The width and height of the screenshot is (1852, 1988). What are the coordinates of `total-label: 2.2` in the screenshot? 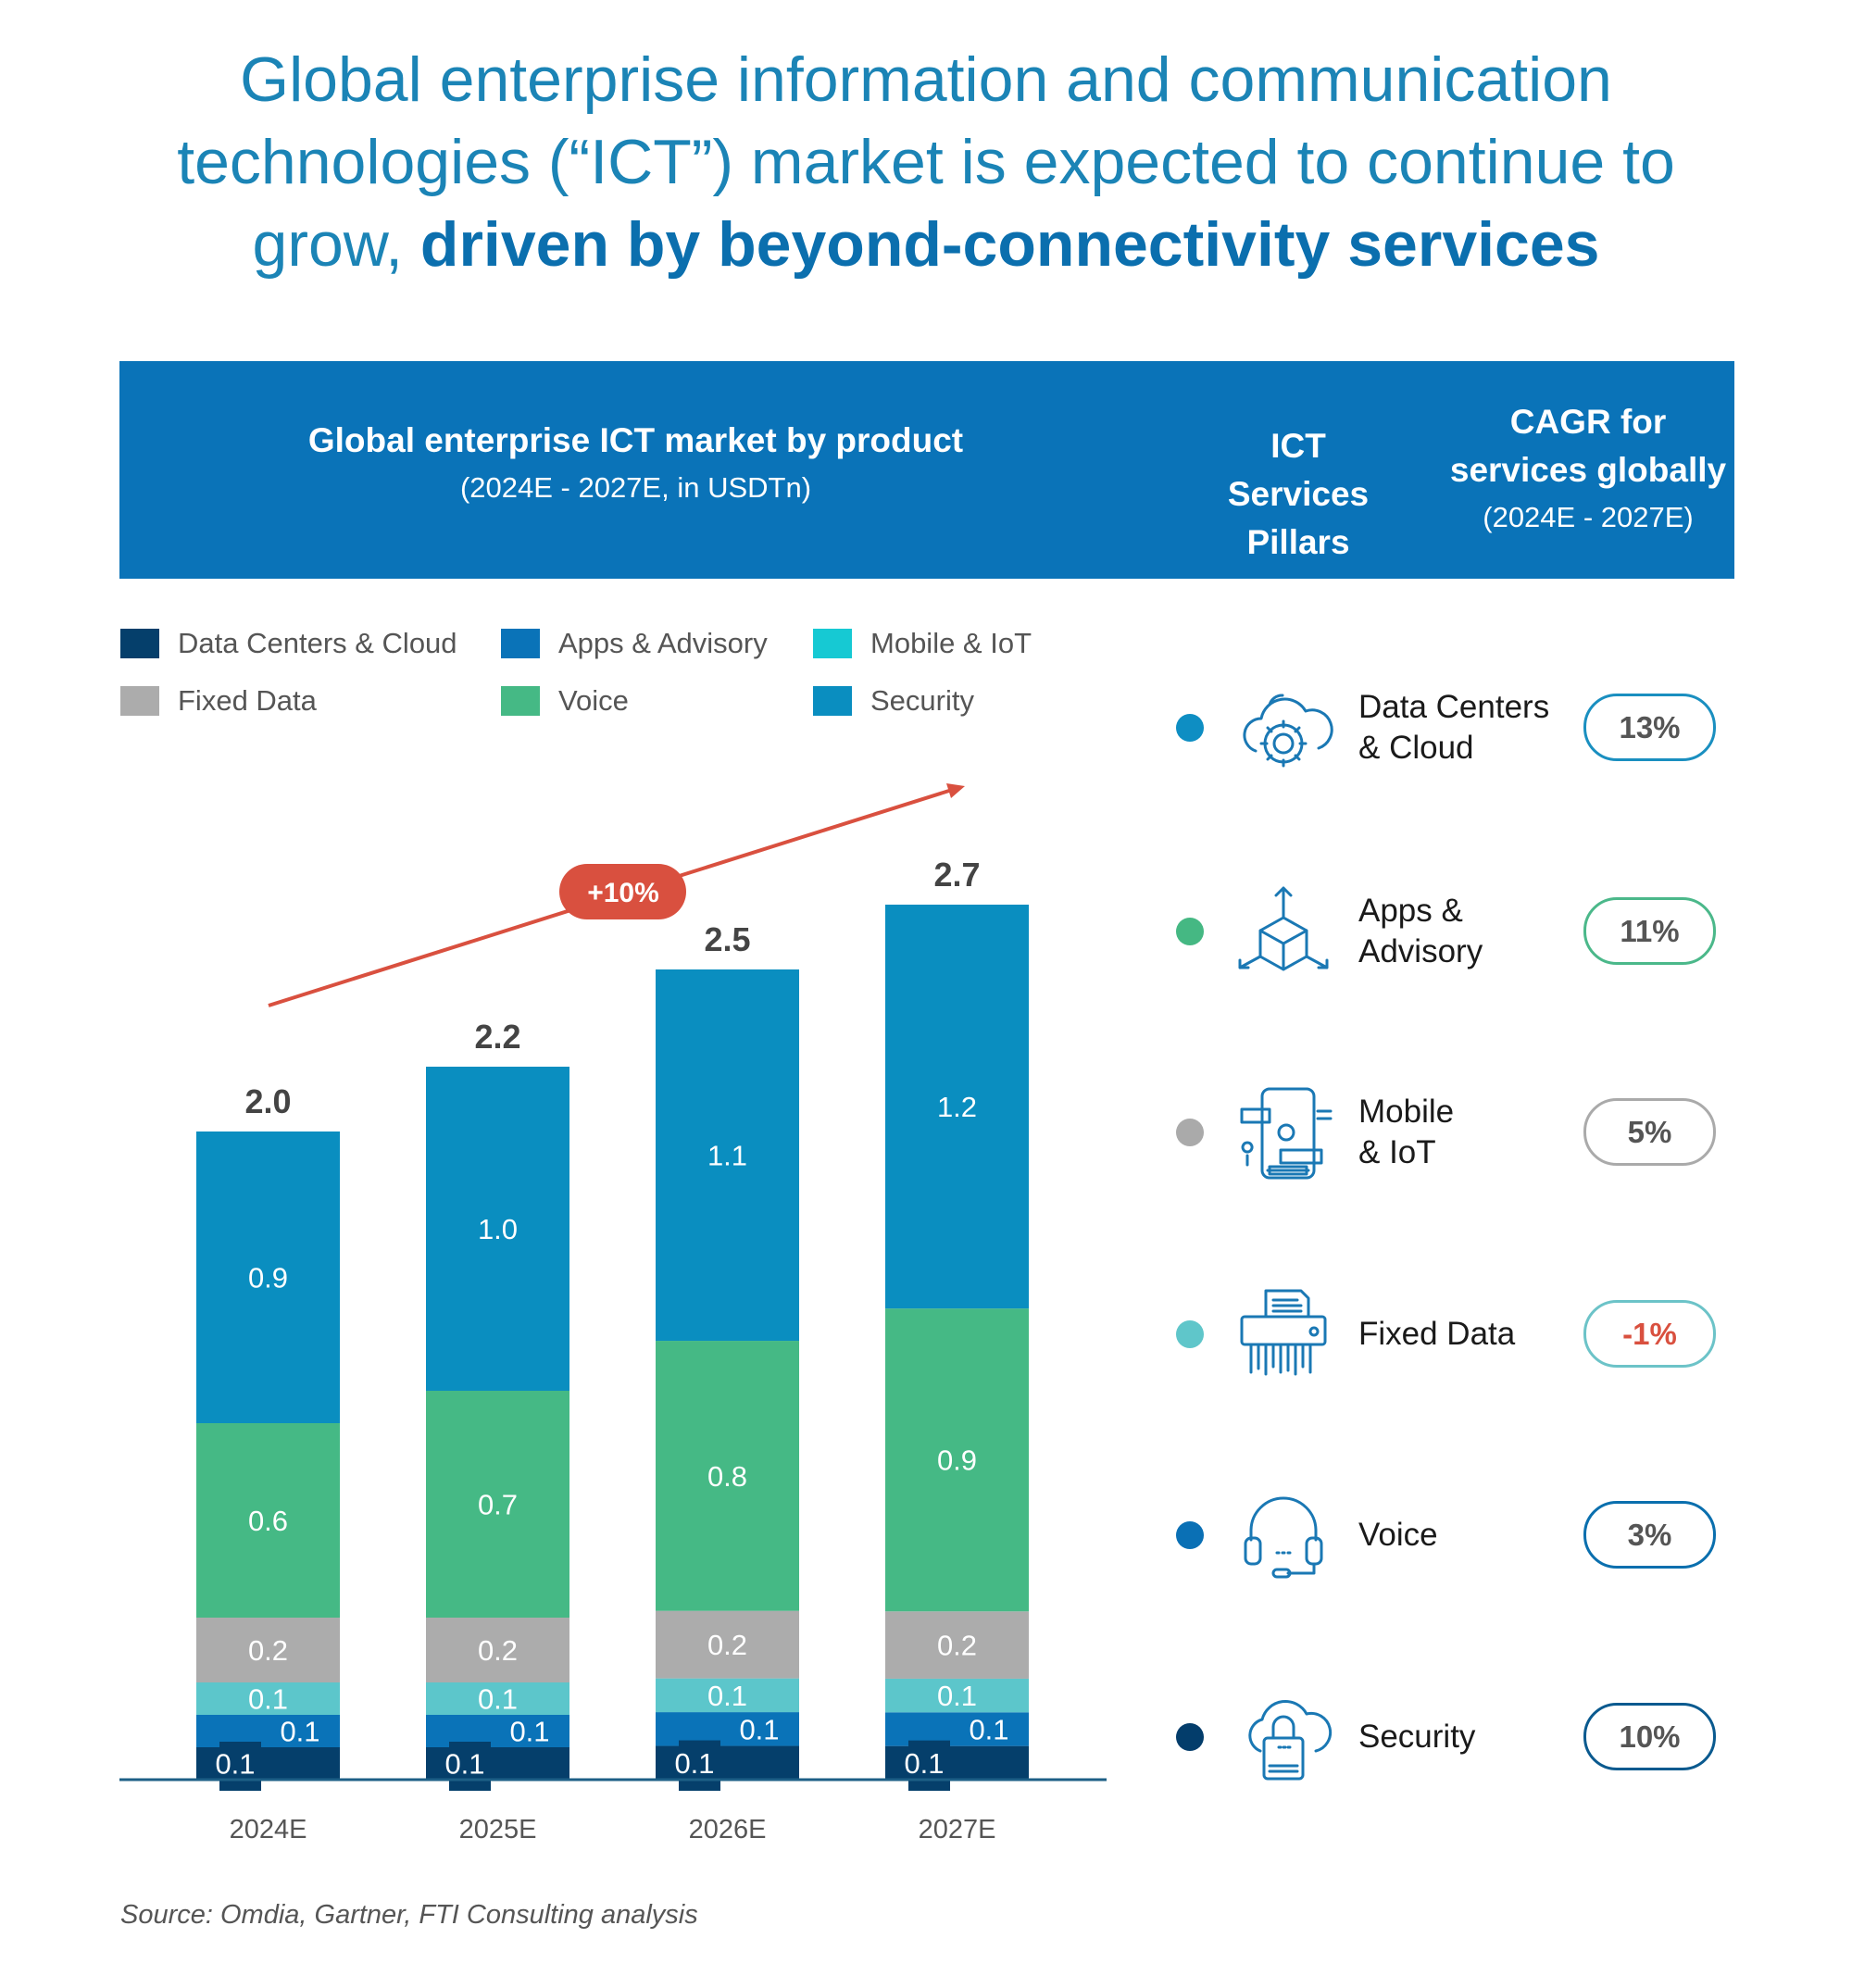 It's located at (497, 1037).